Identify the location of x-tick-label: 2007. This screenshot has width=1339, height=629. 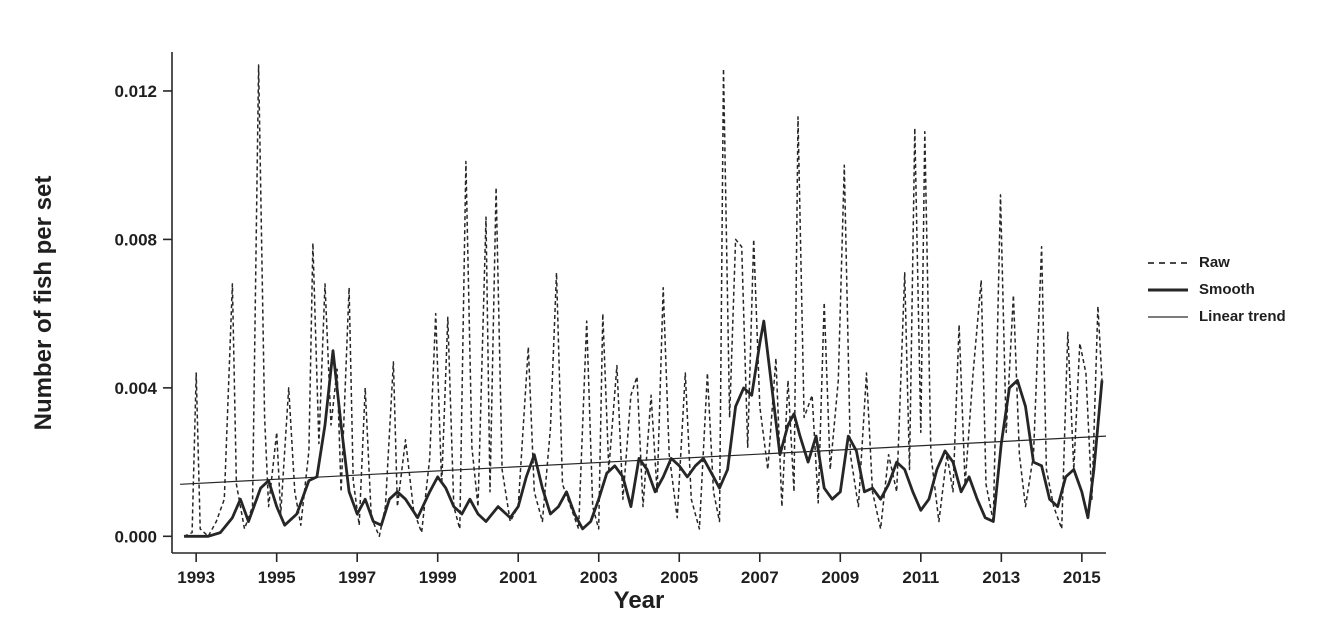
(760, 577).